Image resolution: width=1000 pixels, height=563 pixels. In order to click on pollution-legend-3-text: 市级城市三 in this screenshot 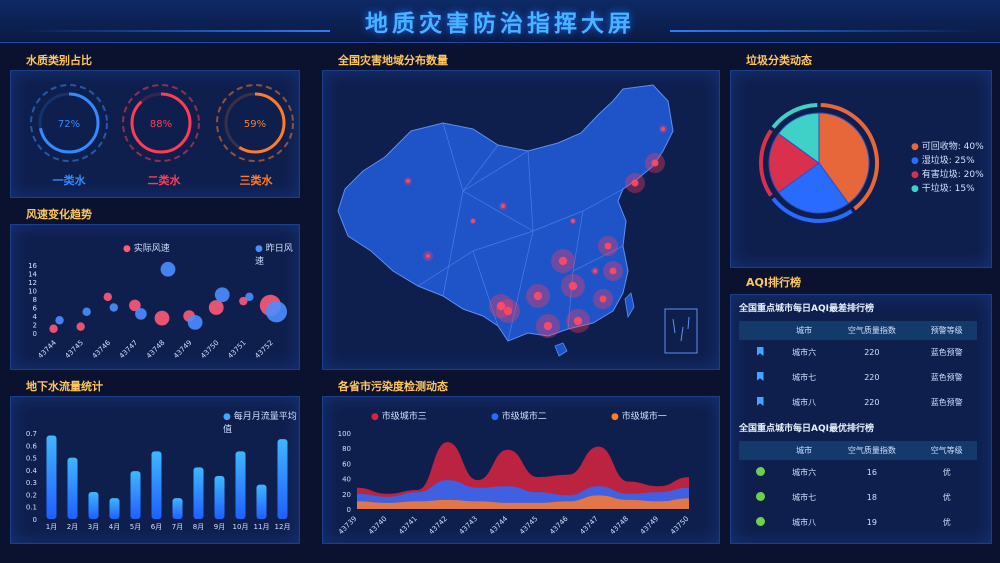, I will do `click(404, 417)`.